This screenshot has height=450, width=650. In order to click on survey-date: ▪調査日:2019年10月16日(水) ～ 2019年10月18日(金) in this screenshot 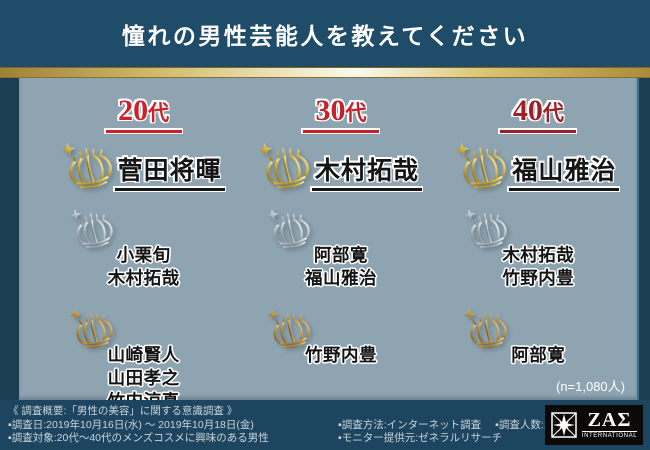, I will do `click(131, 424)`.